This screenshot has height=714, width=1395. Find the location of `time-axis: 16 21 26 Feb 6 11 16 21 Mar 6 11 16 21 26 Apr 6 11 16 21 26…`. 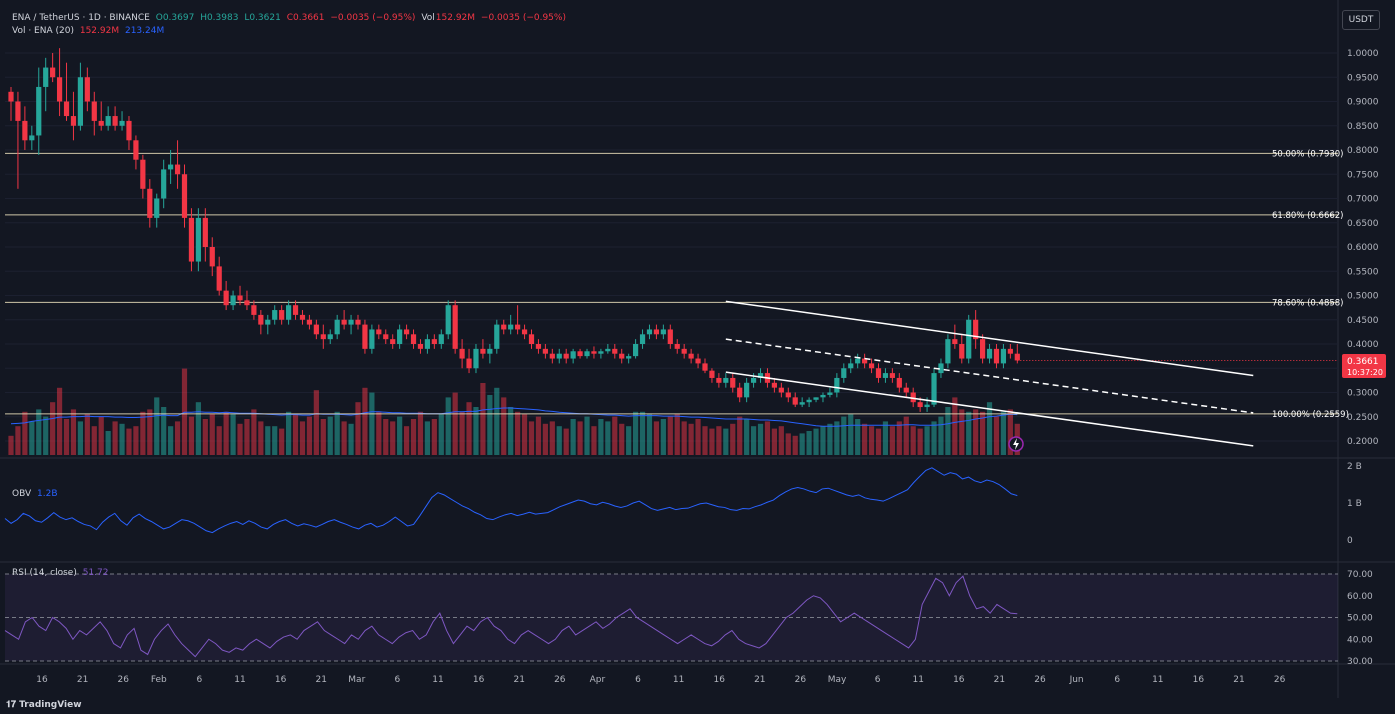

time-axis: 16 21 26 Feb 6 11 16 21 Mar 6 11 16 21 26 Apr 6 11 16 21 26… is located at coordinates (660, 680).